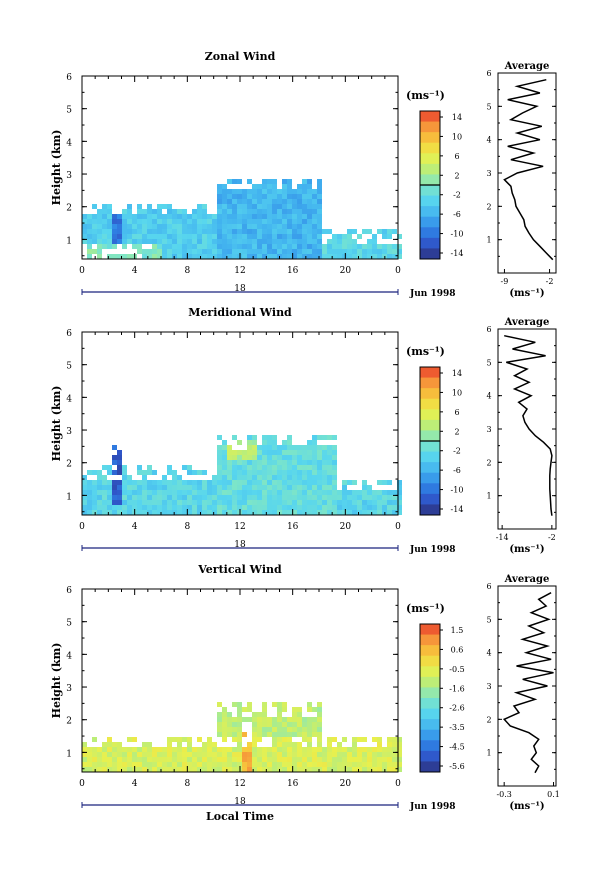 The height and width of the screenshot is (873, 610). Describe the element at coordinates (69, 656) in the screenshot. I see `y-tick-label: 4` at that location.